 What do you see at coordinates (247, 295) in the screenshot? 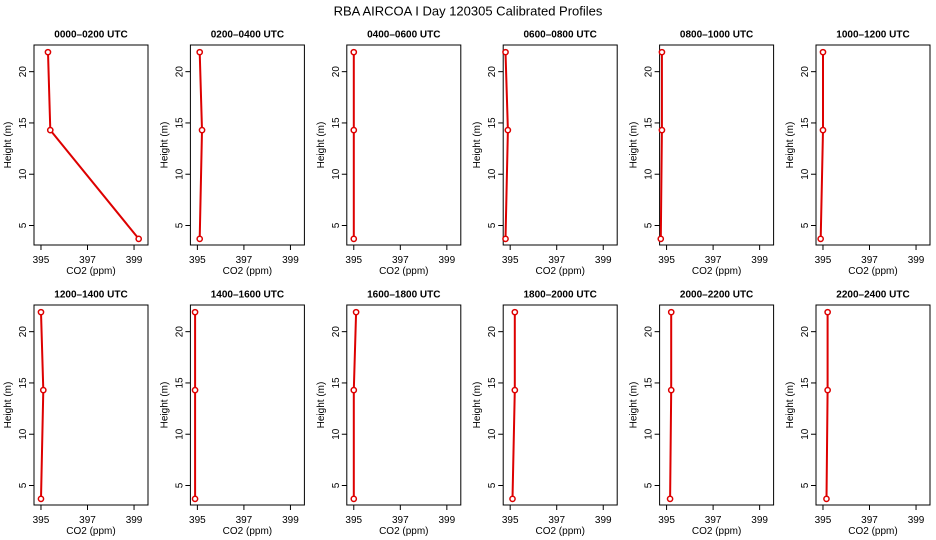
I see `panel-title: 1400–1600 UTC` at bounding box center [247, 295].